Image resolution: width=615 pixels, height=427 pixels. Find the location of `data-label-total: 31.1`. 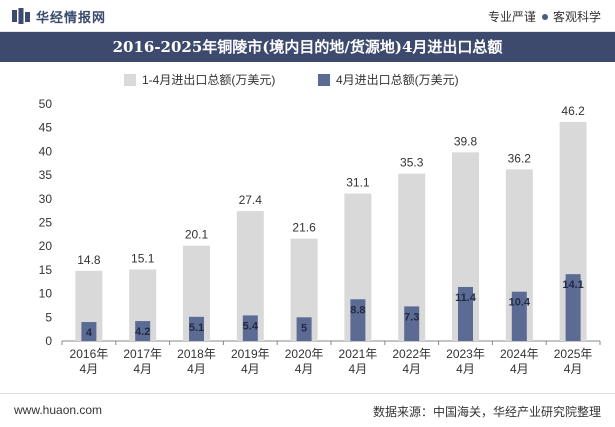

data-label-total: 31.1 is located at coordinates (358, 183).